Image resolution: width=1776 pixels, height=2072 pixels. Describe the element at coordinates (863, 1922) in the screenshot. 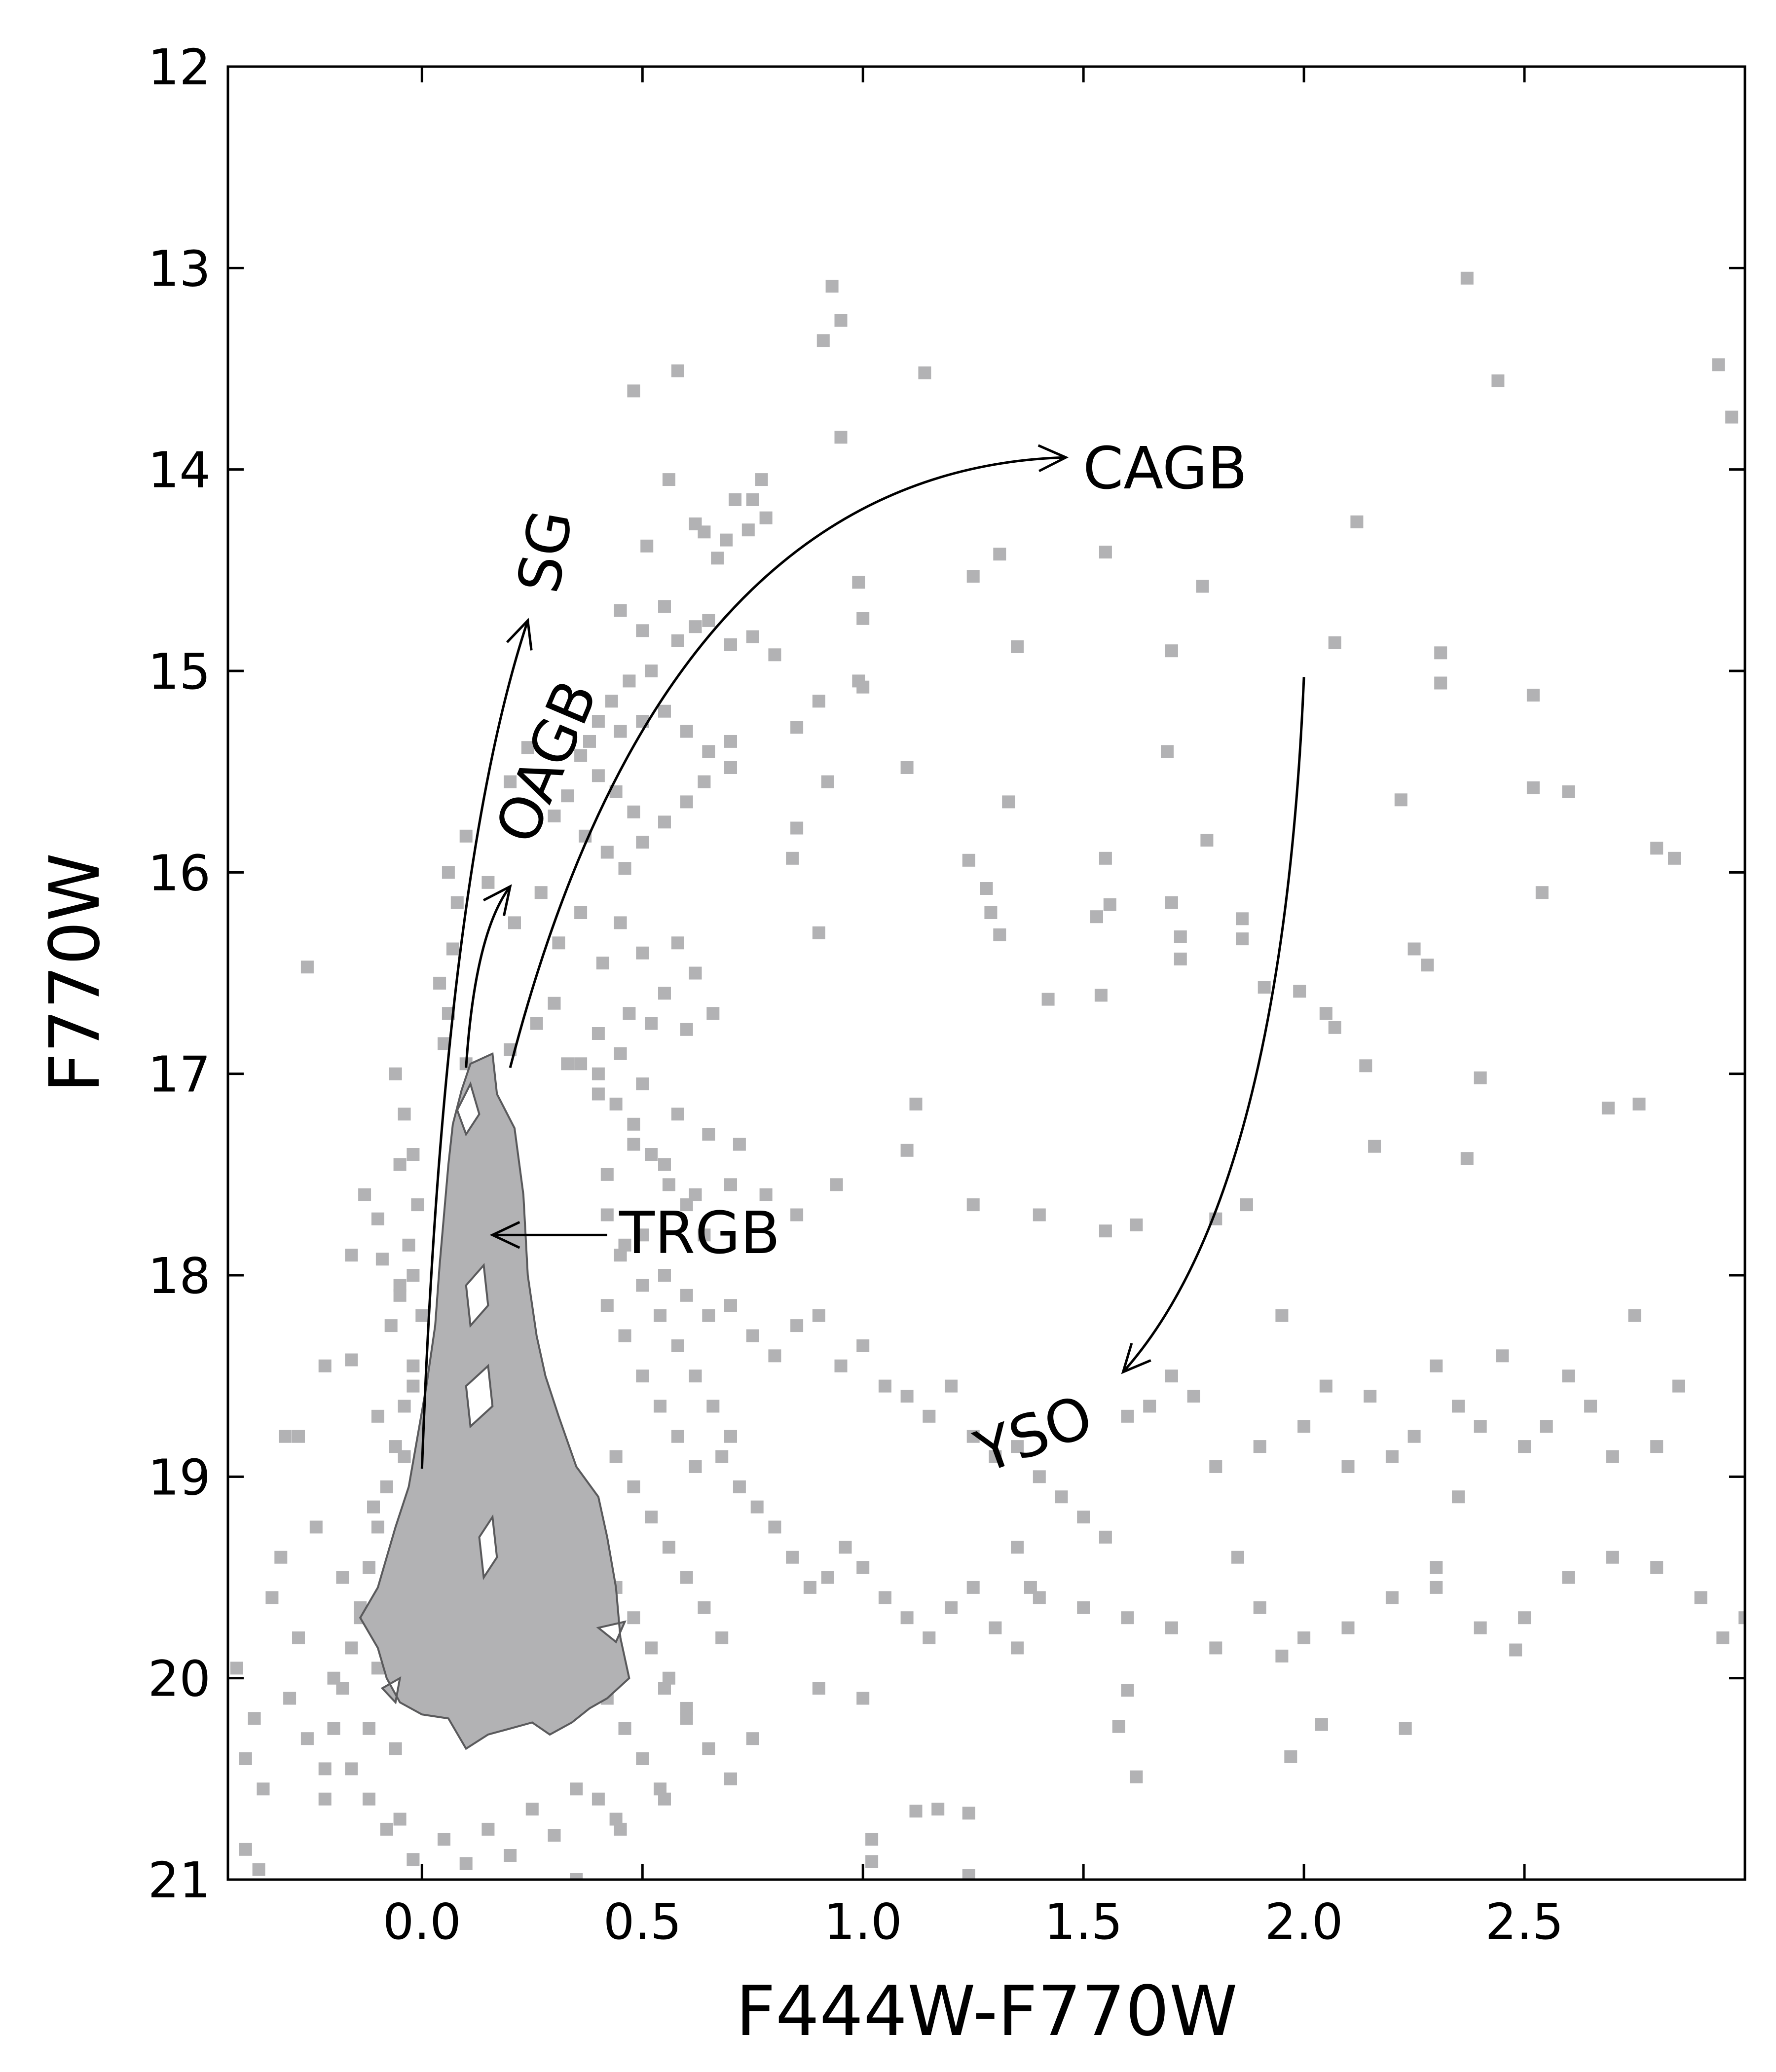

I see `x-tick-label: 1.0` at that location.